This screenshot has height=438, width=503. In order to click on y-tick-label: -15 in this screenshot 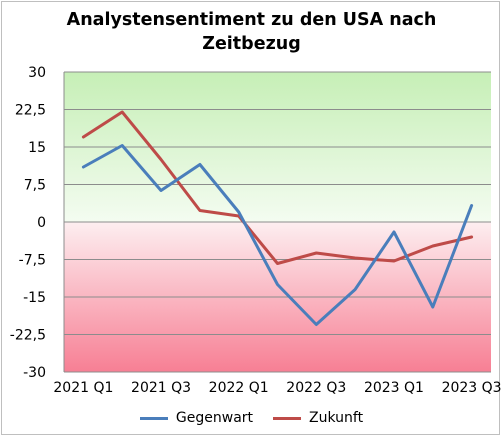, I will do `click(34, 298)`.